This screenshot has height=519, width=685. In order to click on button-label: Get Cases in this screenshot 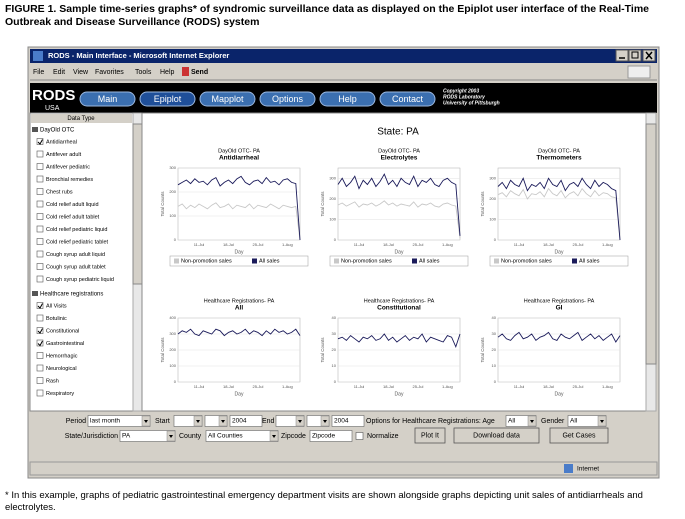, I will do `click(579, 435)`.